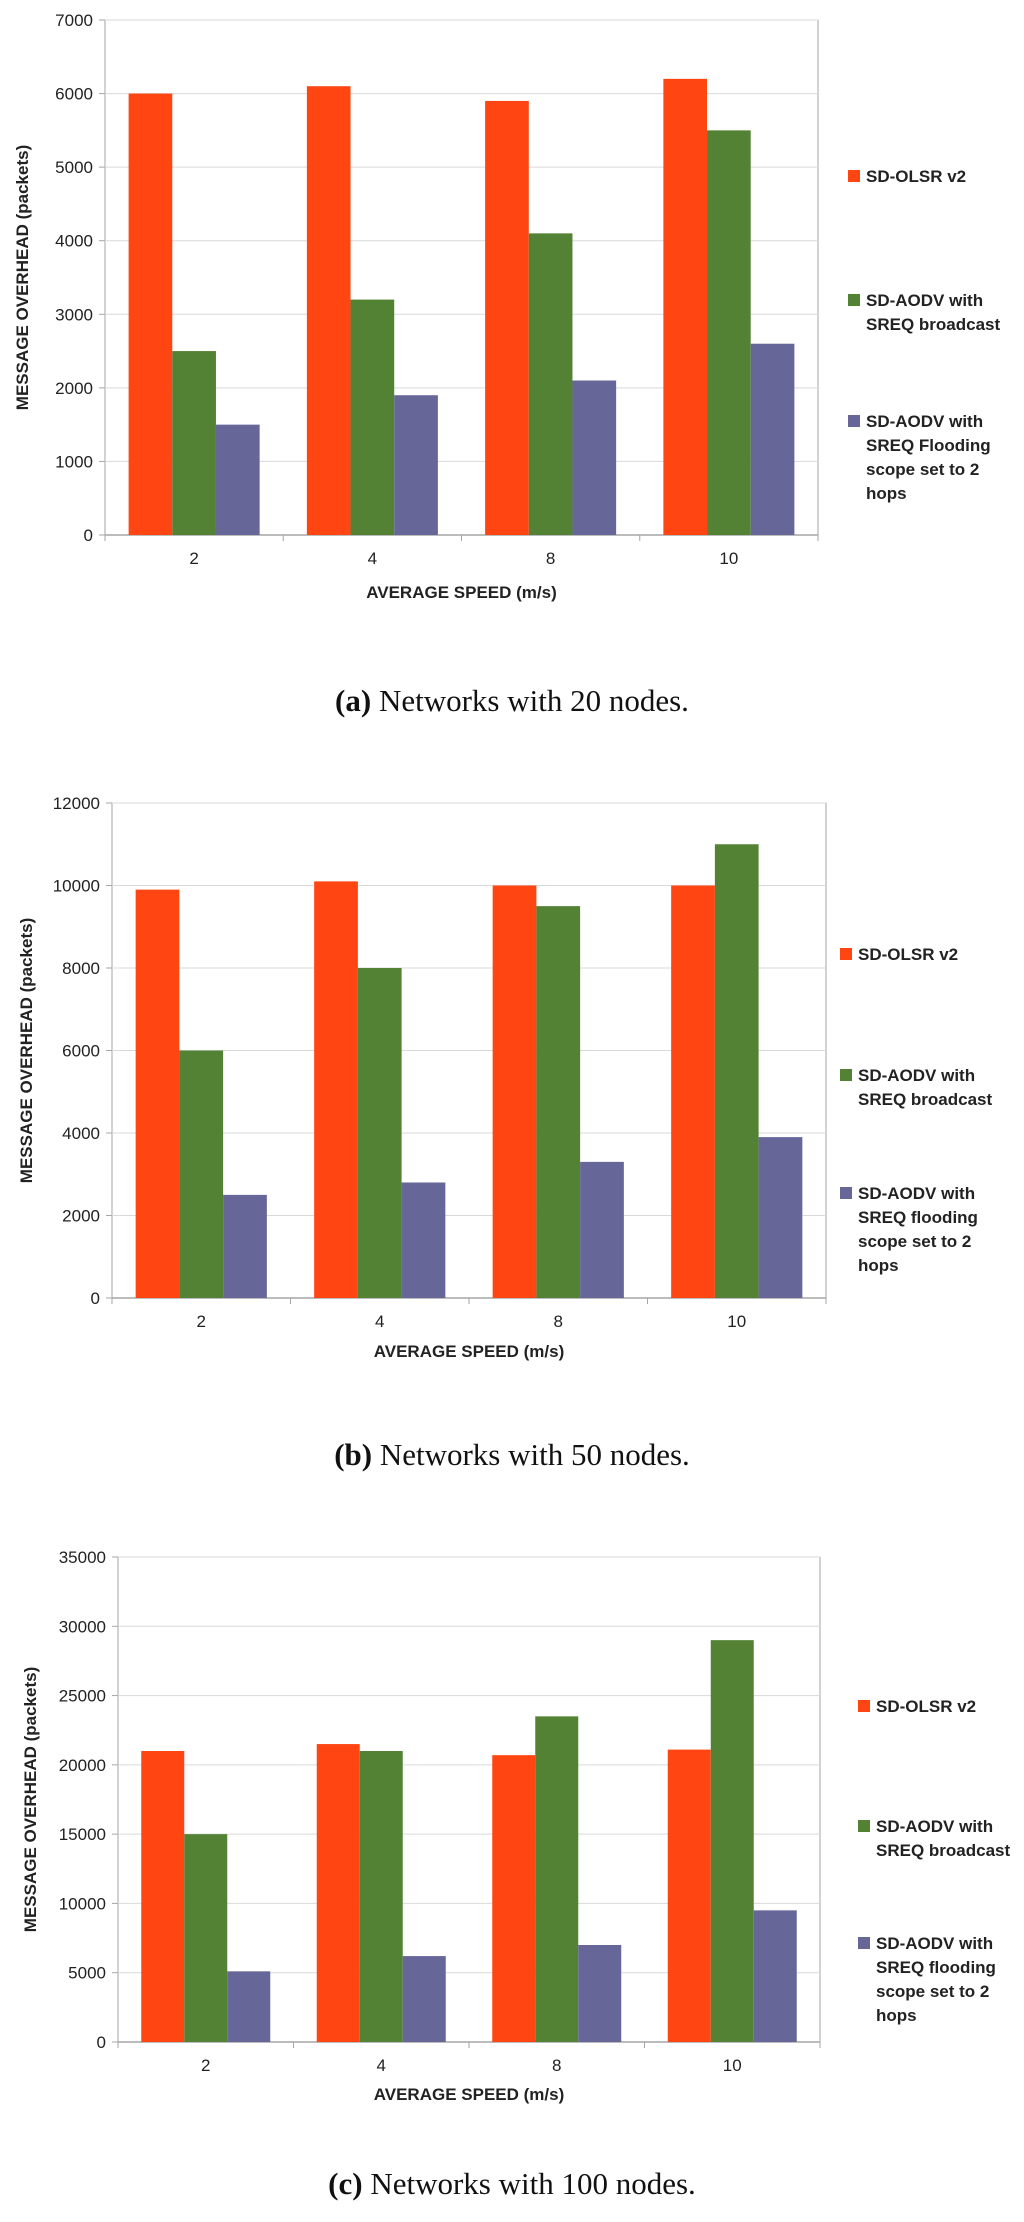 The image size is (1024, 2222). Describe the element at coordinates (82, 1626) in the screenshot. I see `y-tick-label: 30000` at that location.